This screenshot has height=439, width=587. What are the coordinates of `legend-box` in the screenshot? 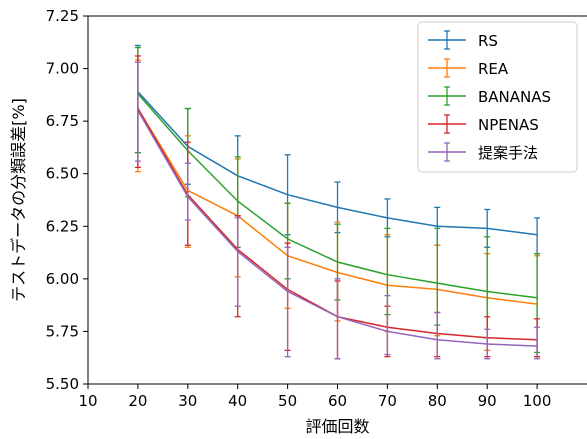 It's located at (497, 97).